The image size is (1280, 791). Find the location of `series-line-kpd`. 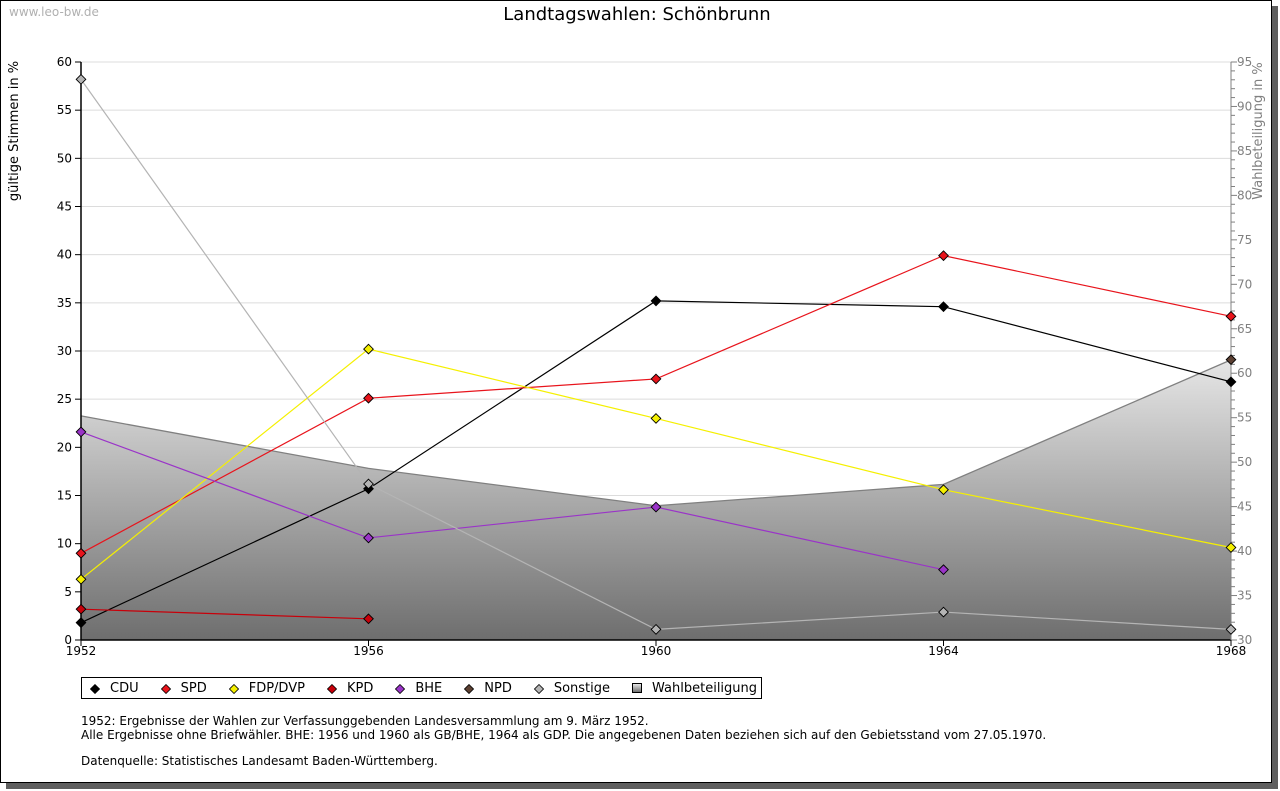

series-line-kpd is located at coordinates (224, 614).